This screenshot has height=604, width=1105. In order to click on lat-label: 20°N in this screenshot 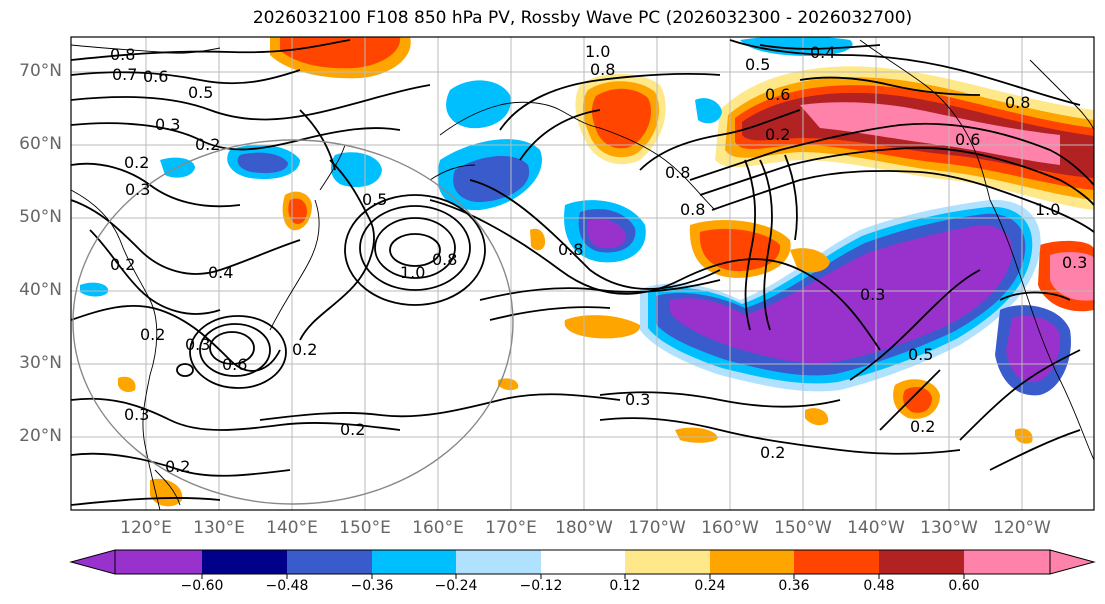, I will do `click(40, 436)`.